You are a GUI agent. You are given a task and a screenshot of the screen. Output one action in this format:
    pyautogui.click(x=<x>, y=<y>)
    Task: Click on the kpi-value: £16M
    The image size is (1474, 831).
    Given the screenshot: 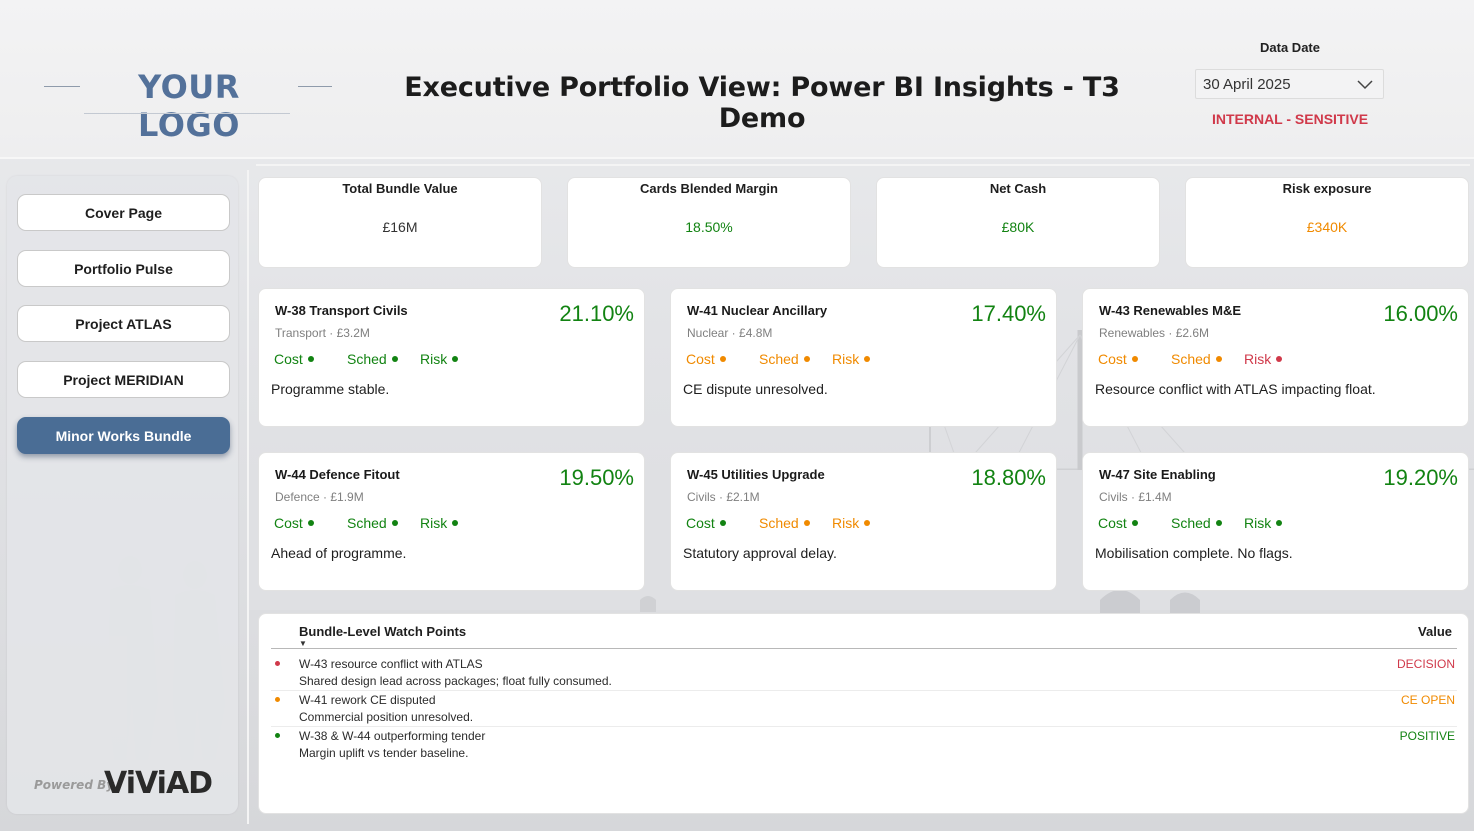 What is the action you would take?
    pyautogui.click(x=400, y=227)
    